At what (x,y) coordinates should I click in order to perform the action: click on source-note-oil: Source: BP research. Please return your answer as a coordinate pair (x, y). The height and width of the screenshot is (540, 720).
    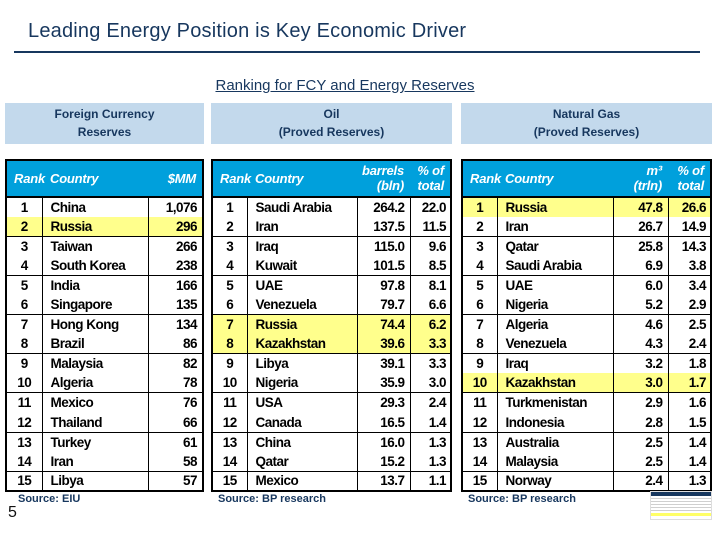
    Looking at the image, I should click on (272, 499).